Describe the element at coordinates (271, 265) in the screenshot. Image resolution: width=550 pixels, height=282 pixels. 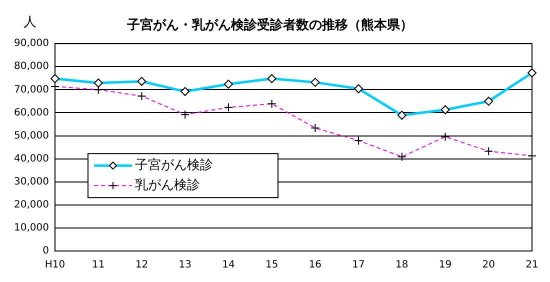
I see `x-tick-label: 15` at that location.